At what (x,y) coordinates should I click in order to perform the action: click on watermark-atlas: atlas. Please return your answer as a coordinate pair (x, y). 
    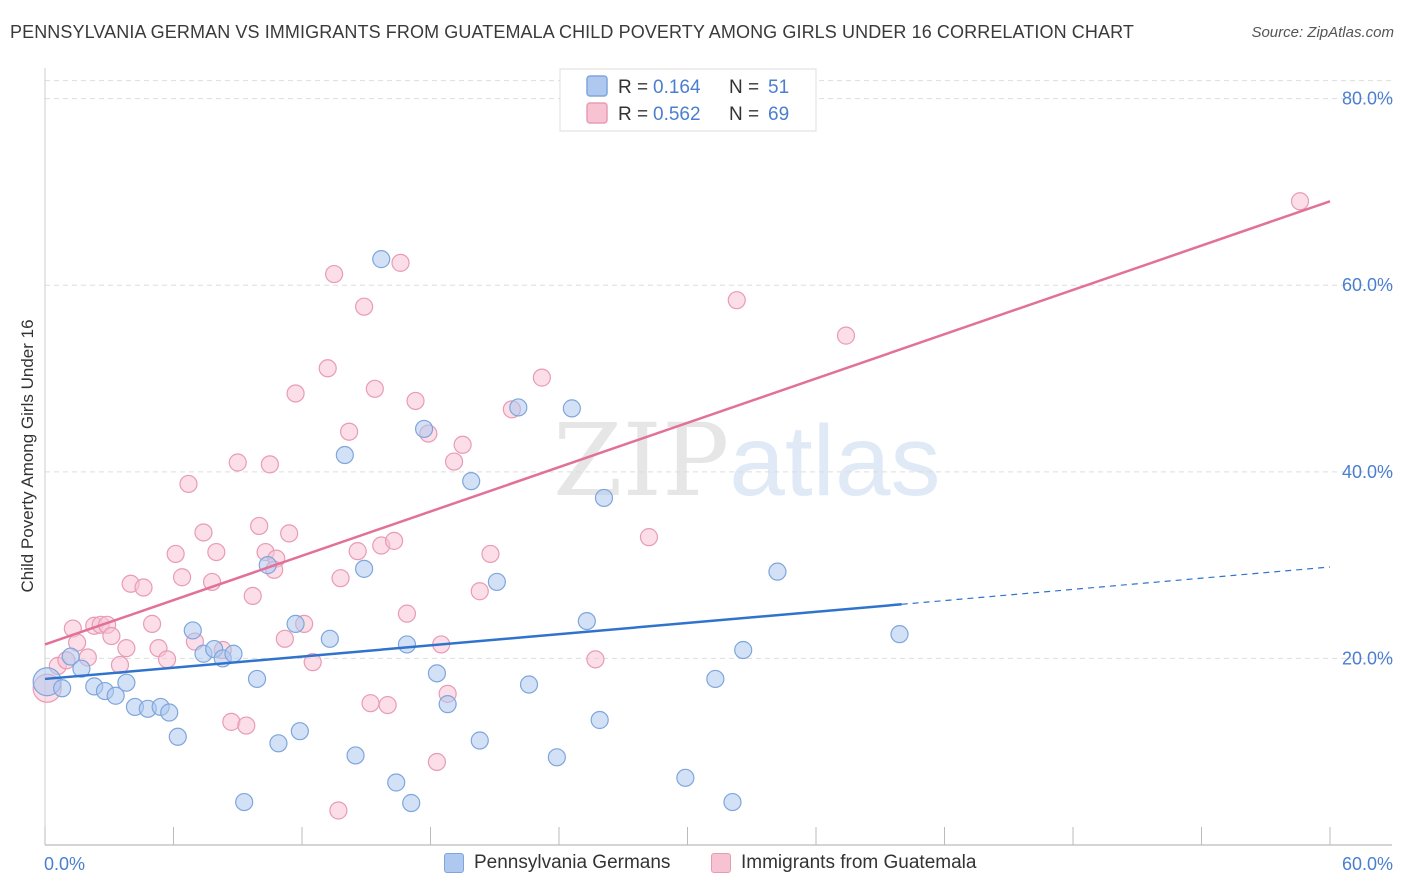
    Looking at the image, I should click on (835, 461).